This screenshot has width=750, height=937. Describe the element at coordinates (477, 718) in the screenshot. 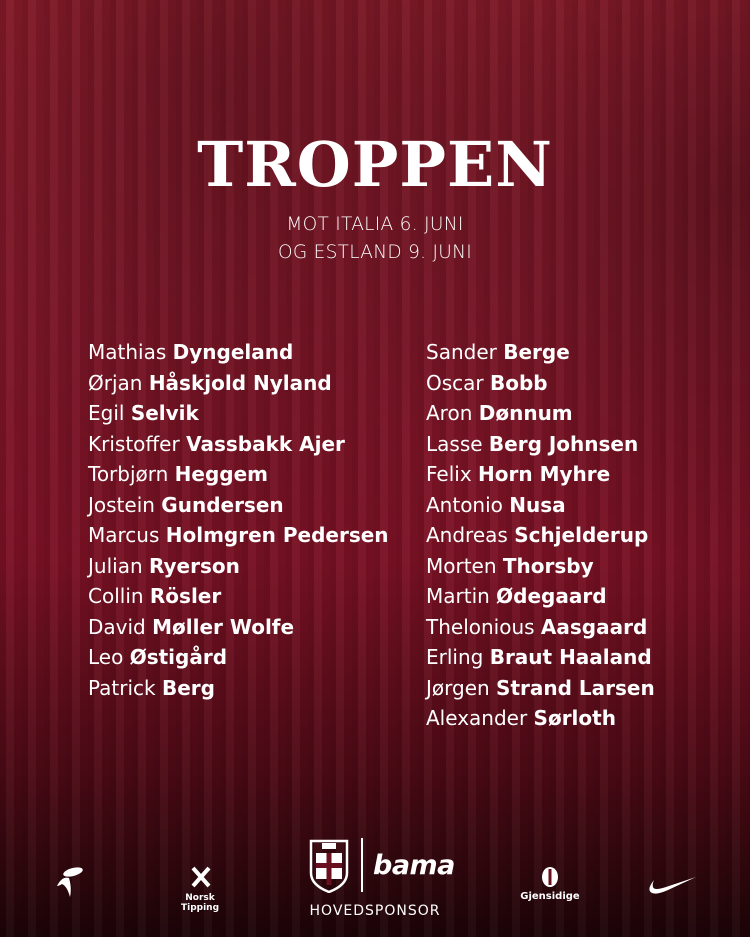

I see `player-first-name: Alexander` at that location.